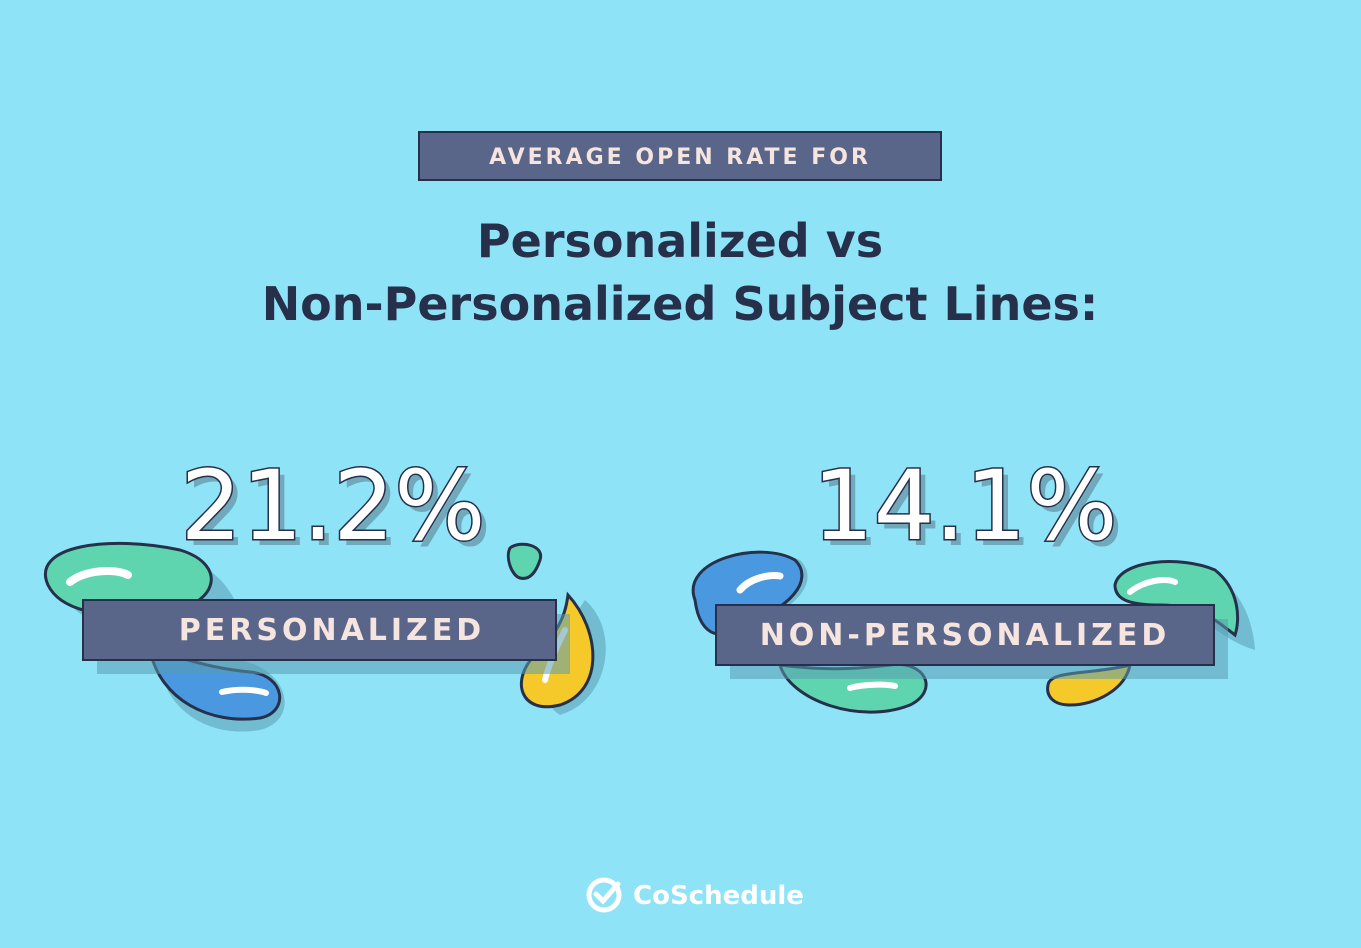 This screenshot has height=948, width=1361. Describe the element at coordinates (680, 241) in the screenshot. I see `title-line: Personalized vs` at that location.